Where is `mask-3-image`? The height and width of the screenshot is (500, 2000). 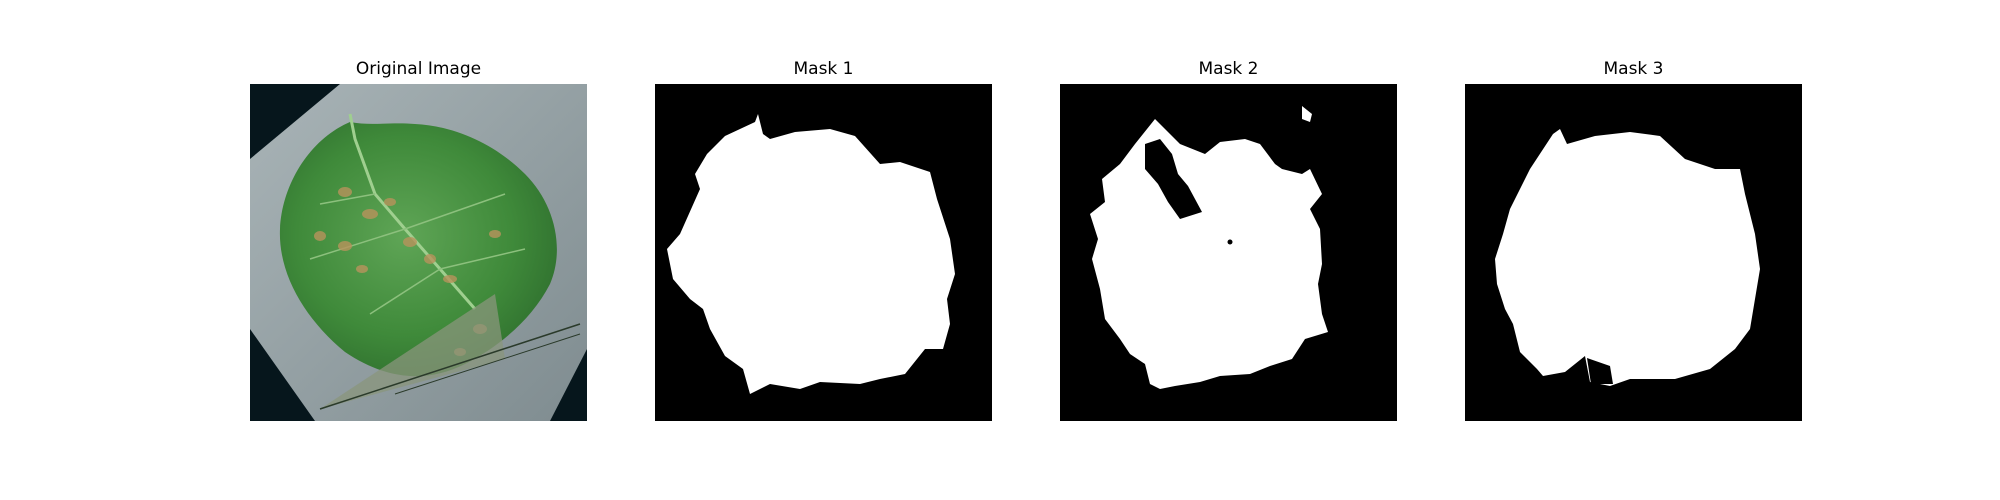
mask-3-image is located at coordinates (1633, 252).